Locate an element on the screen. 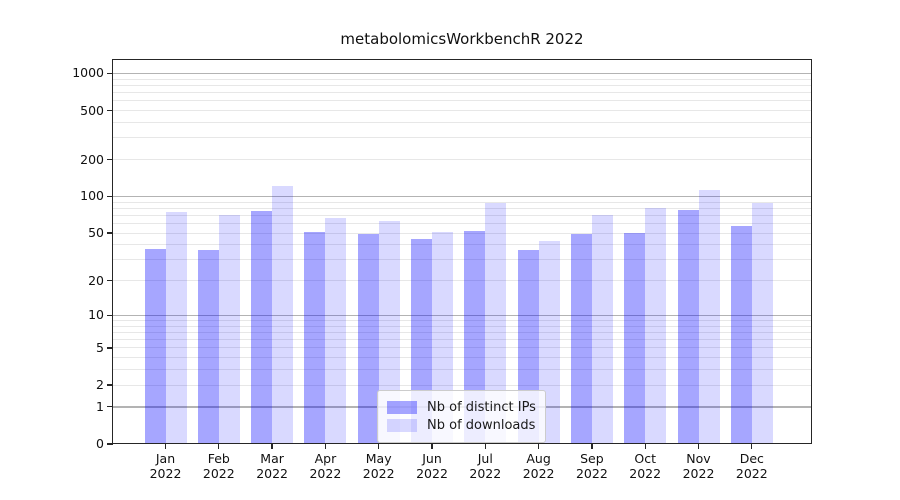  x-tick-month: Aug is located at coordinates (538, 458).